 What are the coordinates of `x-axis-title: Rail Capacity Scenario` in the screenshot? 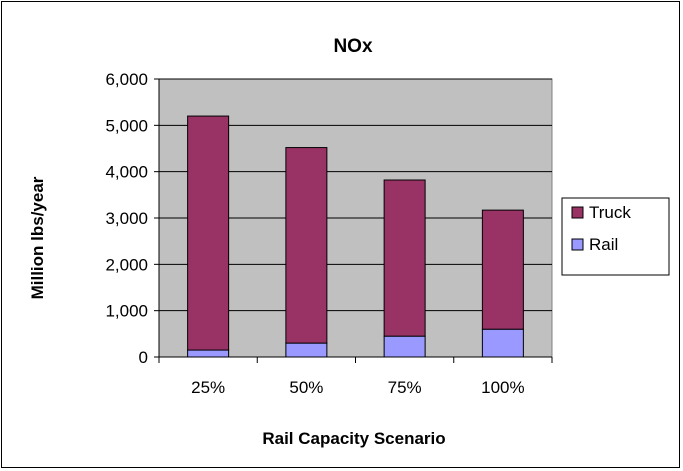 It's located at (353, 438).